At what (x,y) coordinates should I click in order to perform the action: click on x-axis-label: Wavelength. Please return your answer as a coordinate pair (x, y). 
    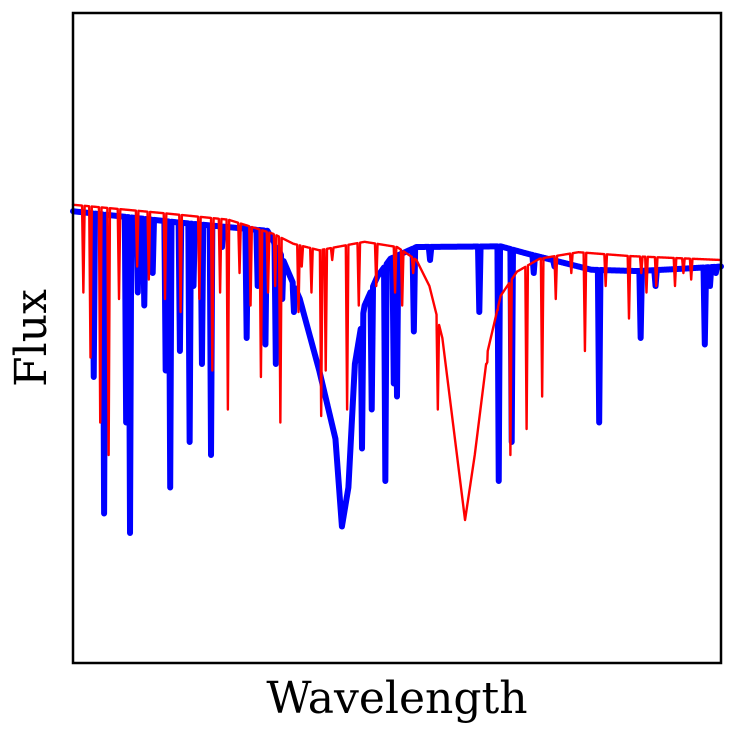
    Looking at the image, I should click on (396, 698).